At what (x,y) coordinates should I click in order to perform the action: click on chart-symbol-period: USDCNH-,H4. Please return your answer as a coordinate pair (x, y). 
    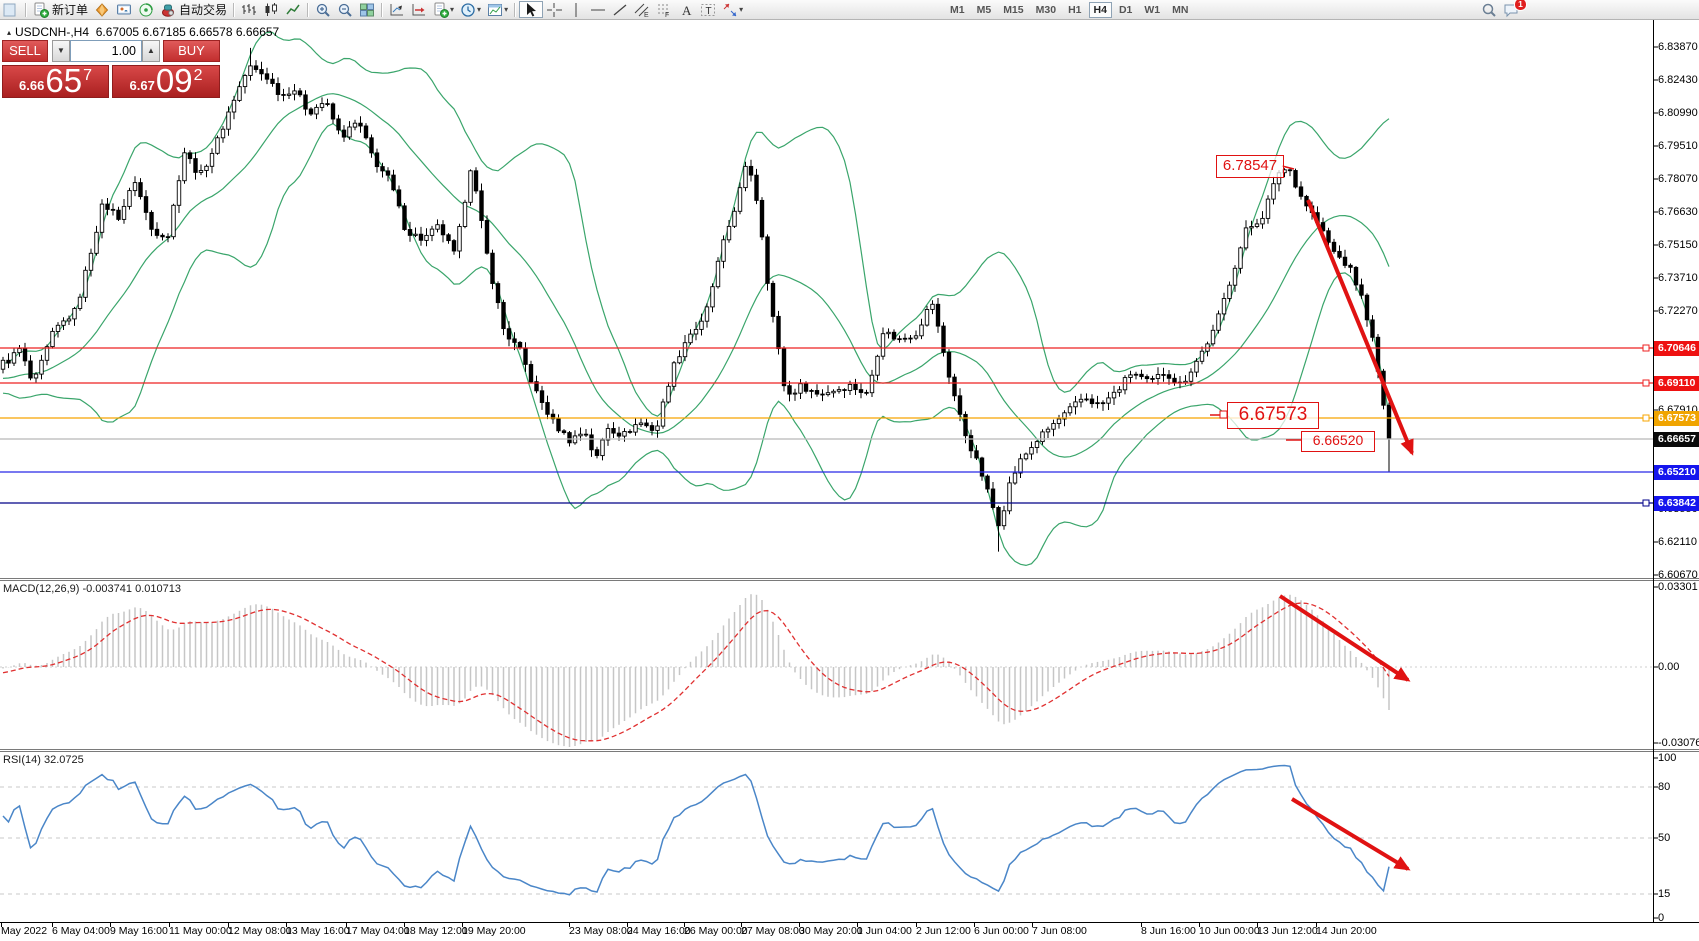
    Looking at the image, I should click on (52, 32).